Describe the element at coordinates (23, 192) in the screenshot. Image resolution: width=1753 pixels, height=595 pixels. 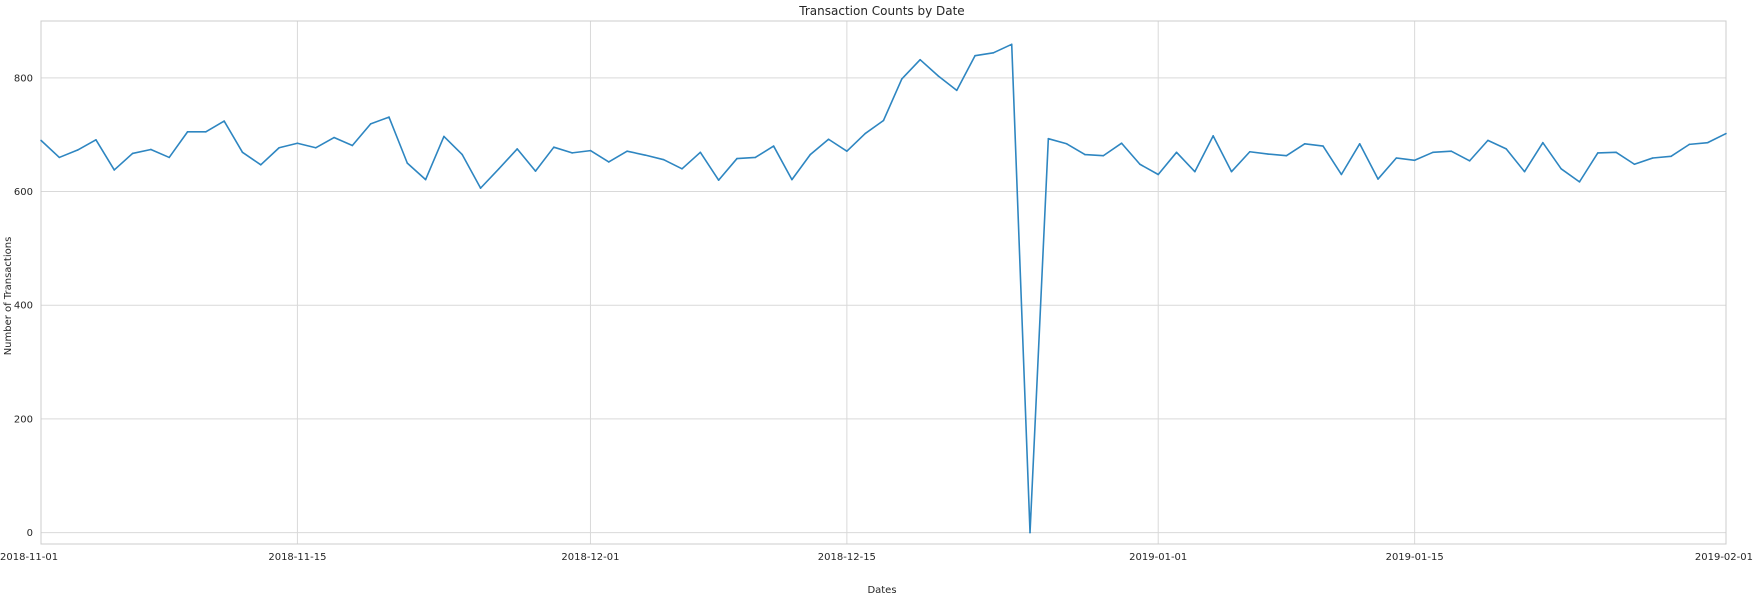
I see `y-tick-label: 600` at that location.